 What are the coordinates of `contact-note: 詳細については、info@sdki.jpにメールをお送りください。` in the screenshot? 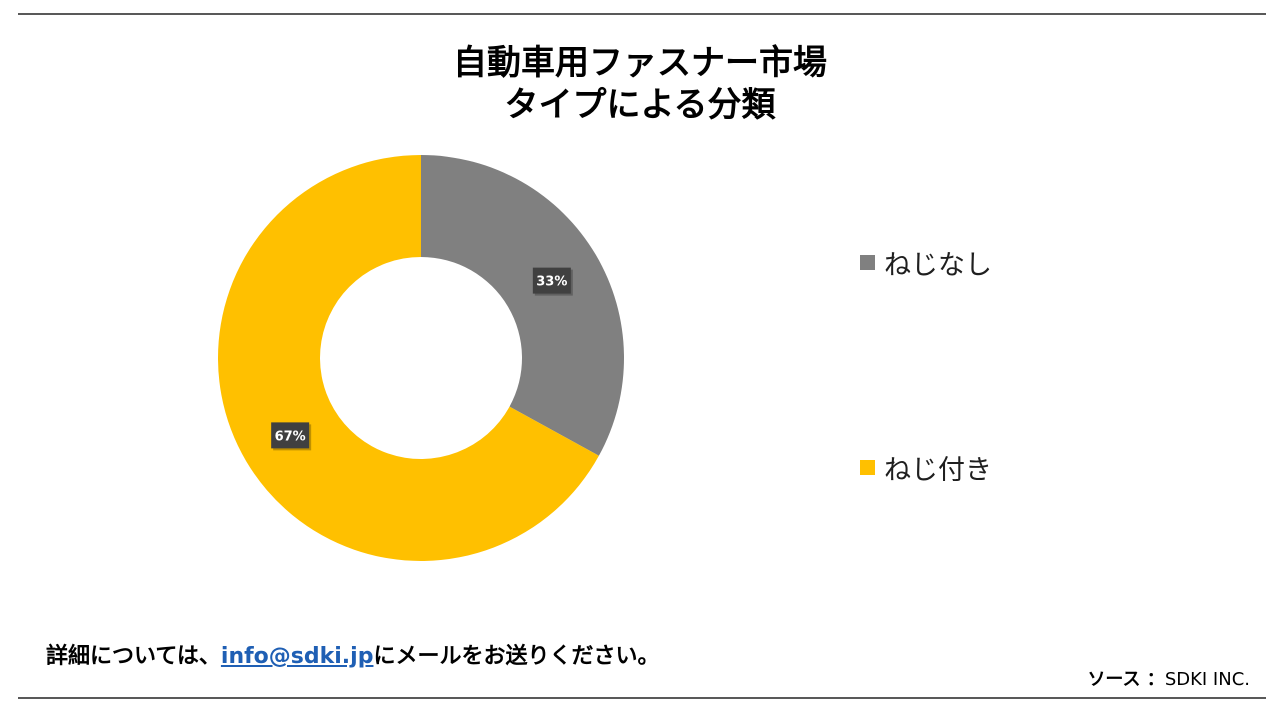 It's located at (352, 654).